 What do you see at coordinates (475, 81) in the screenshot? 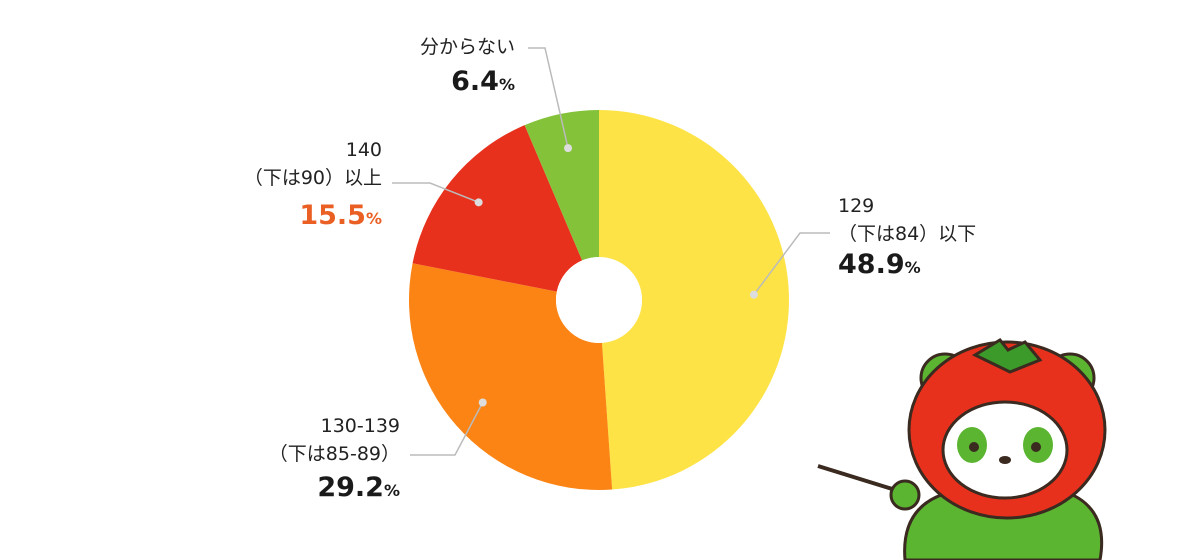
I see `value-number: 6.4` at bounding box center [475, 81].